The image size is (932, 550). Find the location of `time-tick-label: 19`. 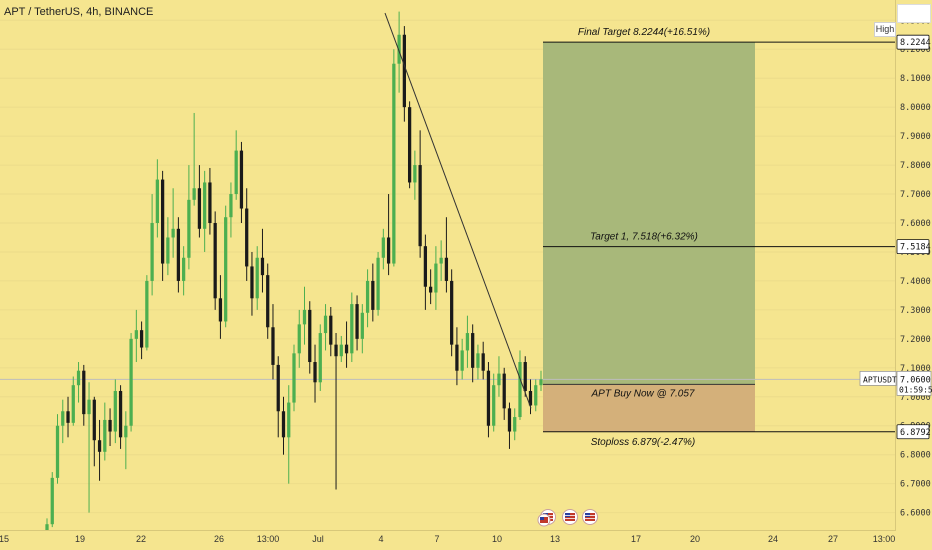

time-tick-label: 19 is located at coordinates (80, 539).